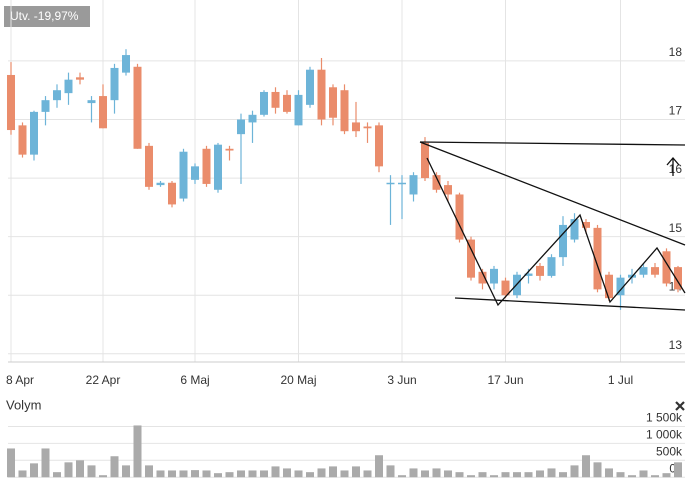  What do you see at coordinates (103, 380) in the screenshot?
I see `x-tick-label: 22 Apr` at bounding box center [103, 380].